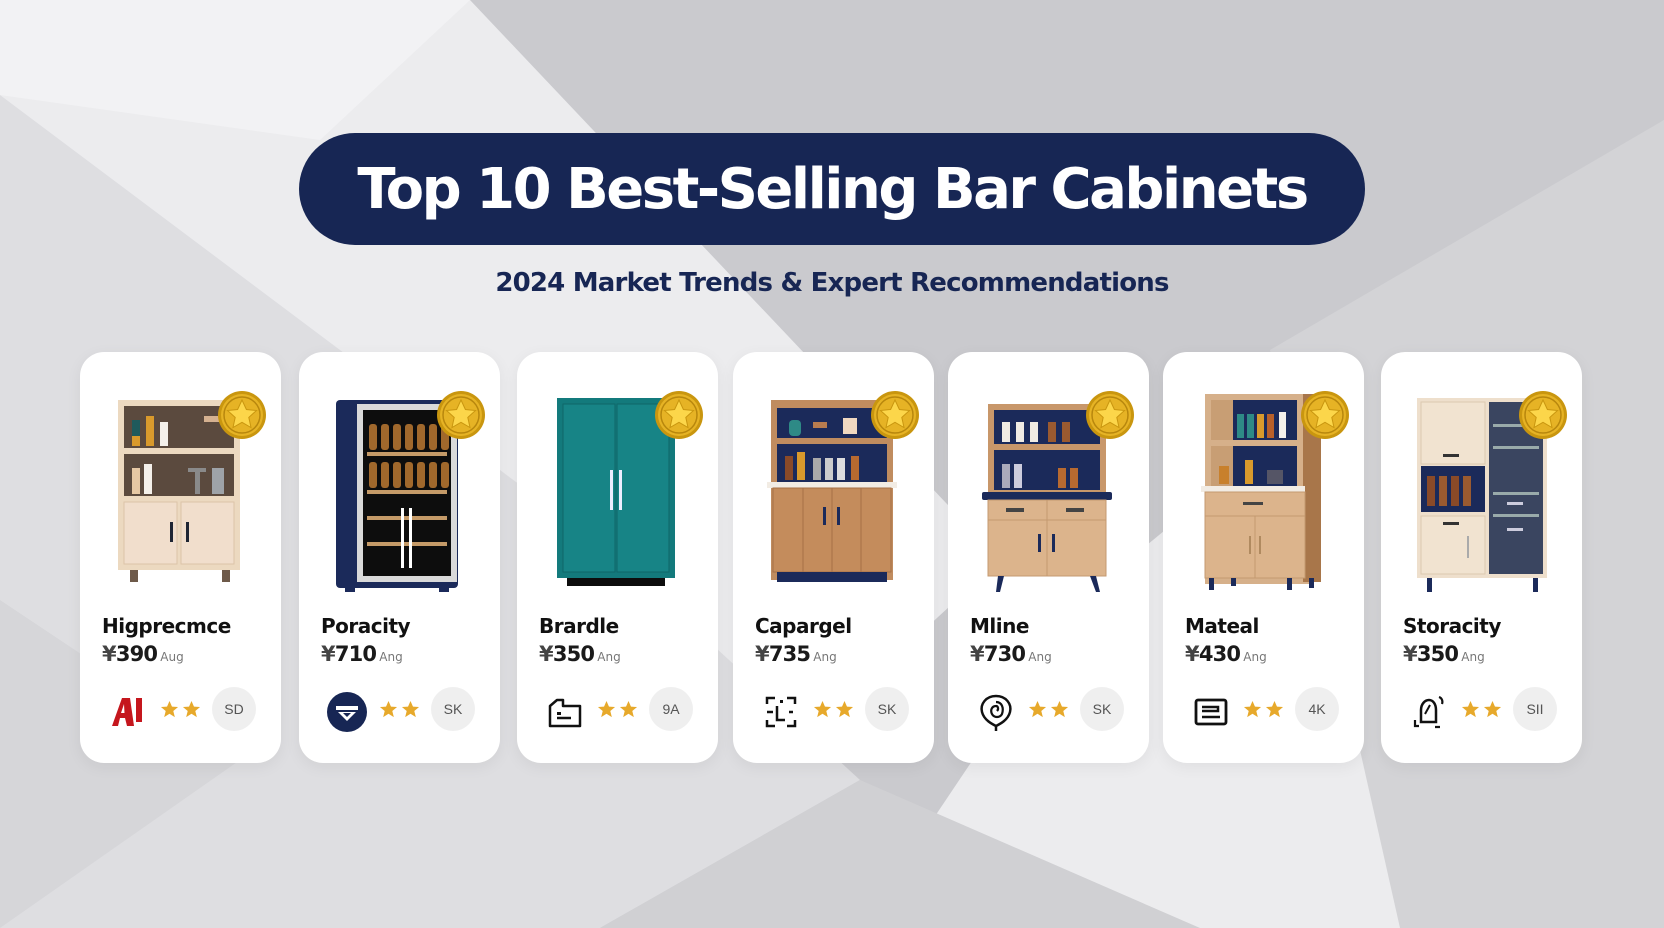  I want to click on price-amount: 735, so click(789, 654).